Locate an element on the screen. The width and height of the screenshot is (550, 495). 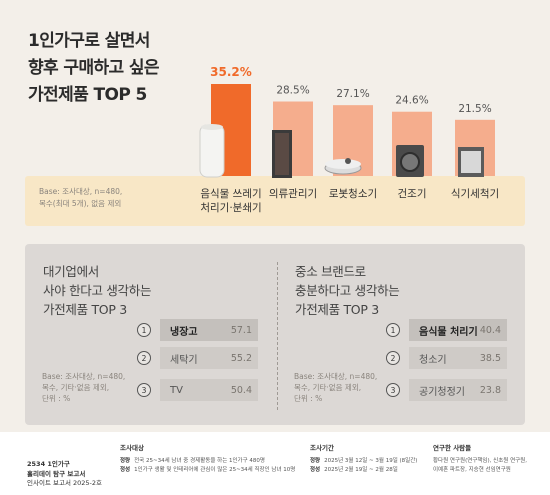
large-company-title-line-3: 가전제품 TOP 3 is located at coordinates (85, 309).